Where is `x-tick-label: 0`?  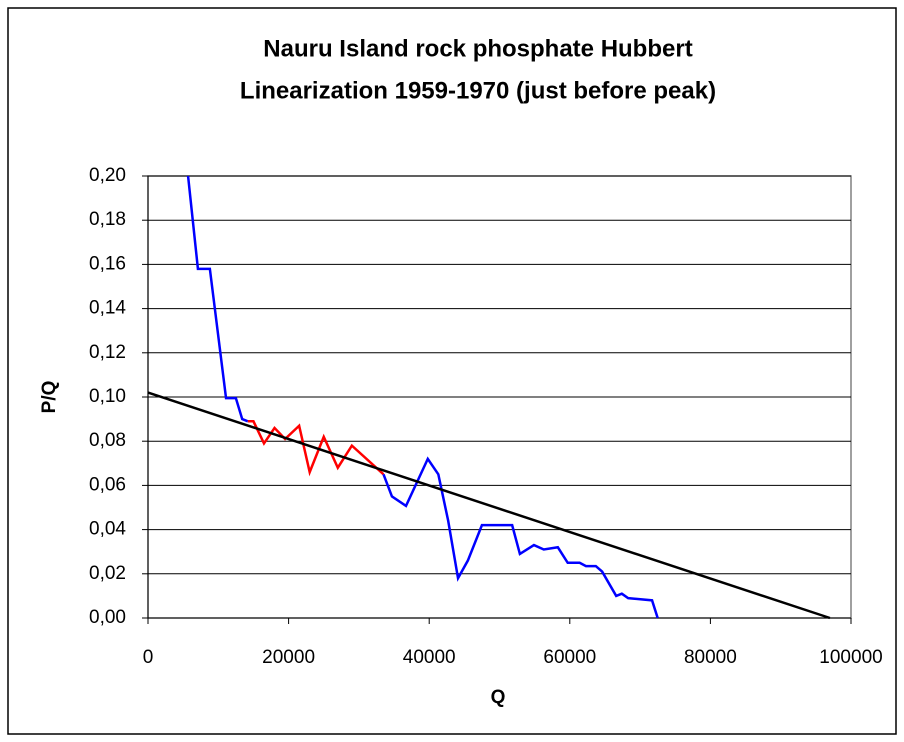
x-tick-label: 0 is located at coordinates (148, 657).